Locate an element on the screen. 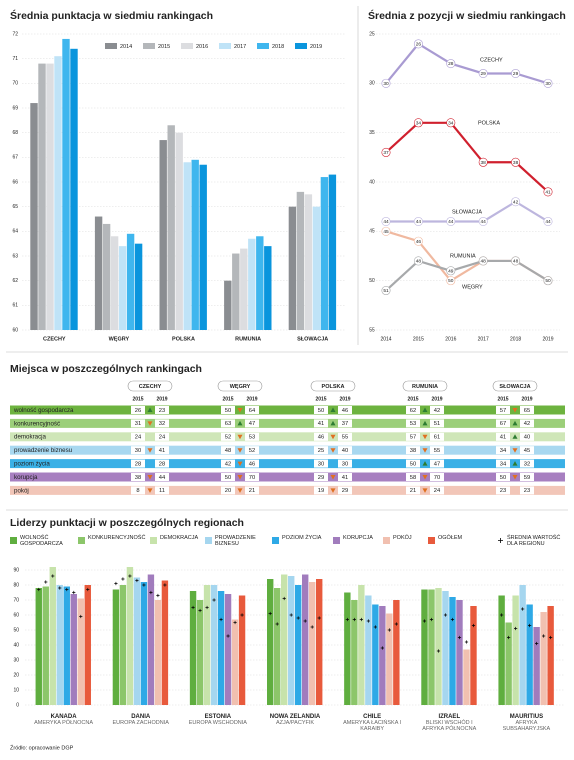 Image resolution: width=574 pixels, height=760 pixels. x-tick-label: KANADA is located at coordinates (63, 717).